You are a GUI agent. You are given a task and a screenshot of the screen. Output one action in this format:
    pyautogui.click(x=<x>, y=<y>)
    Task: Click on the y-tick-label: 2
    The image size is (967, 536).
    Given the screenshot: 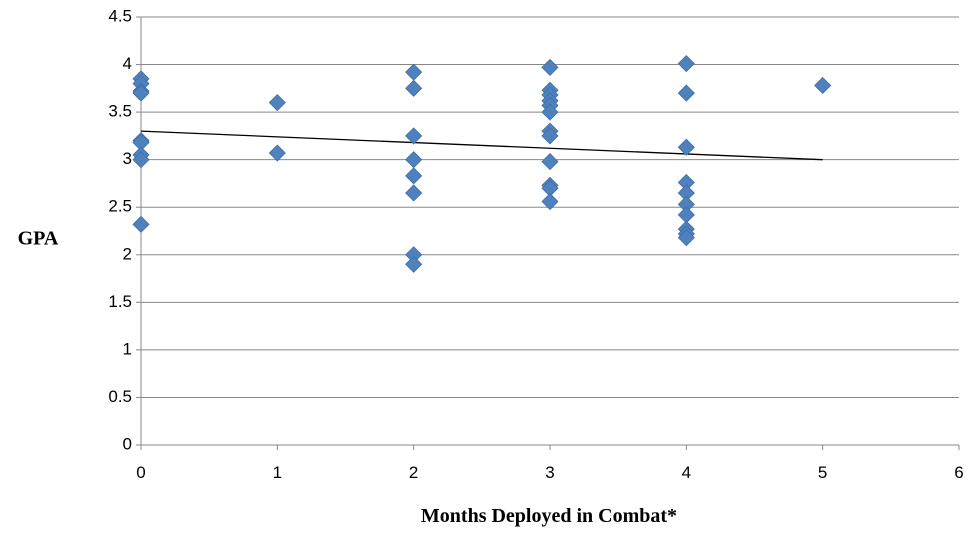 What is the action you would take?
    pyautogui.click(x=127, y=253)
    